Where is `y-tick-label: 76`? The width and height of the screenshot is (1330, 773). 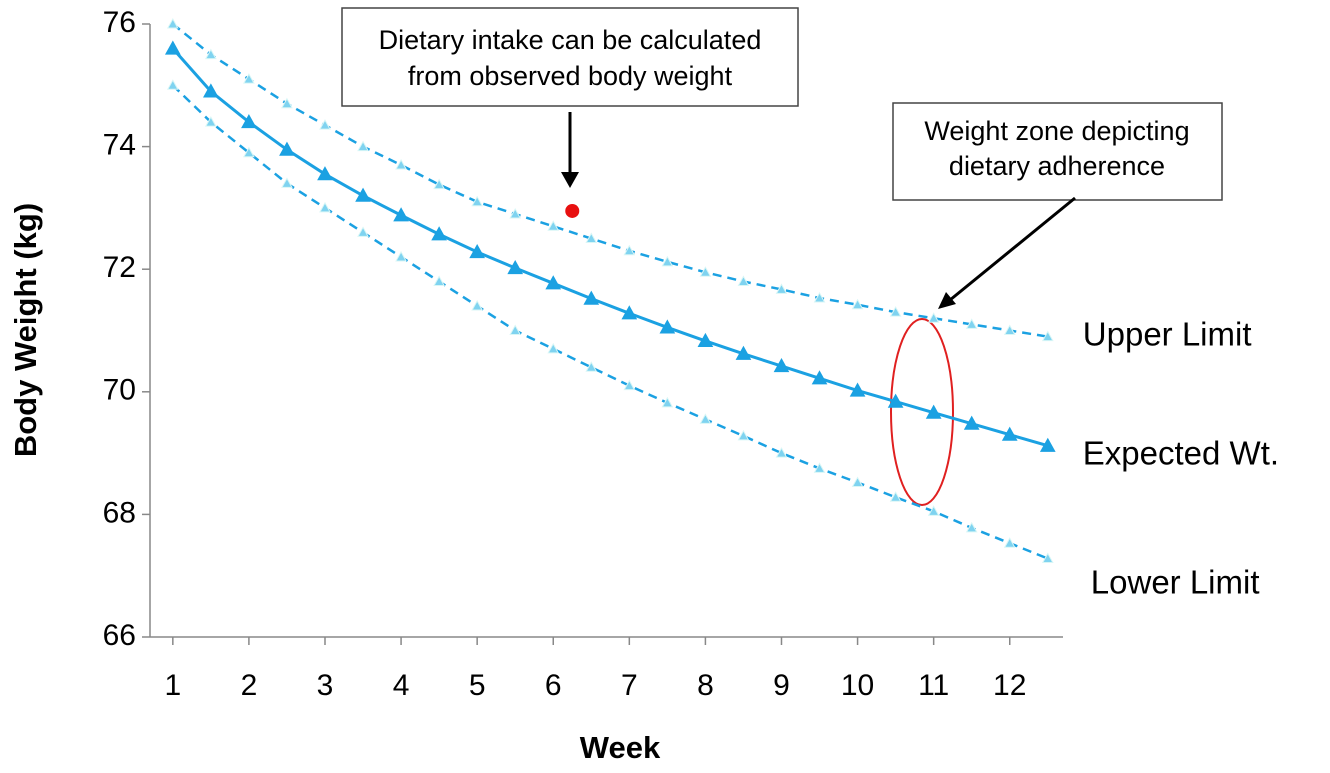 y-tick-label: 76 is located at coordinates (119, 22).